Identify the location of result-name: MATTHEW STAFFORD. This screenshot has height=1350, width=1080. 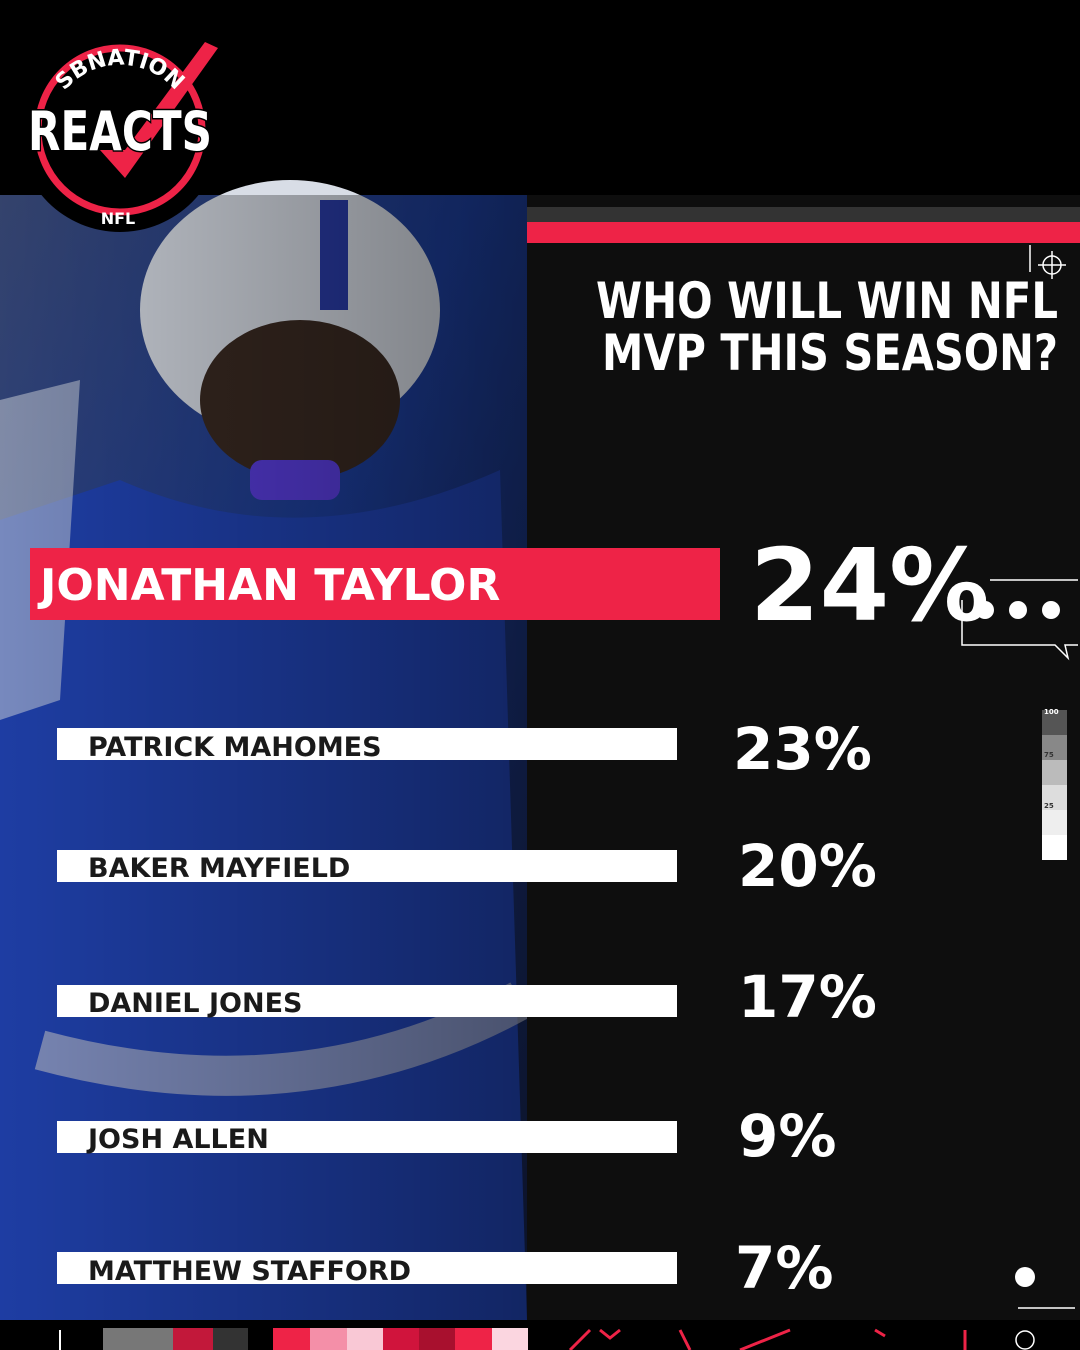
(249, 1271).